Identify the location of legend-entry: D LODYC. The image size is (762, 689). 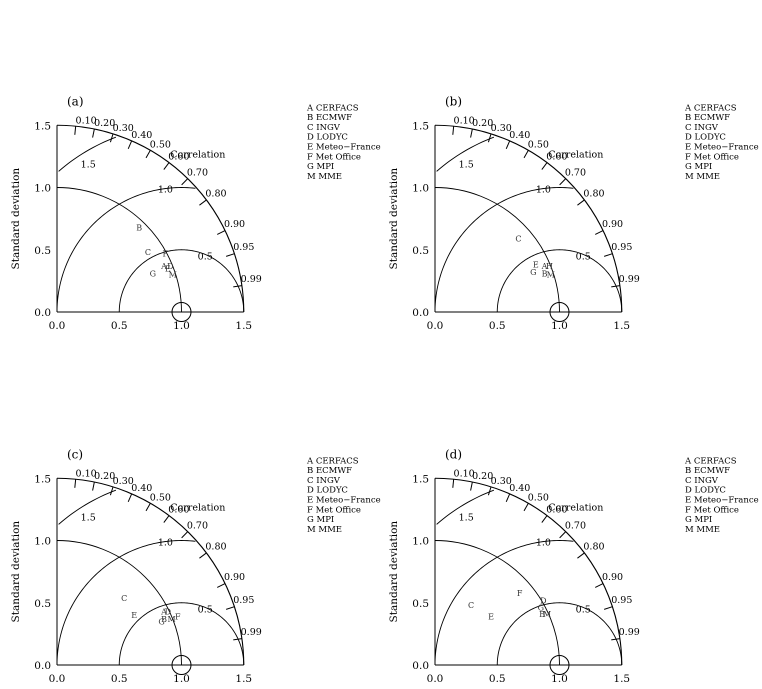
(327, 491).